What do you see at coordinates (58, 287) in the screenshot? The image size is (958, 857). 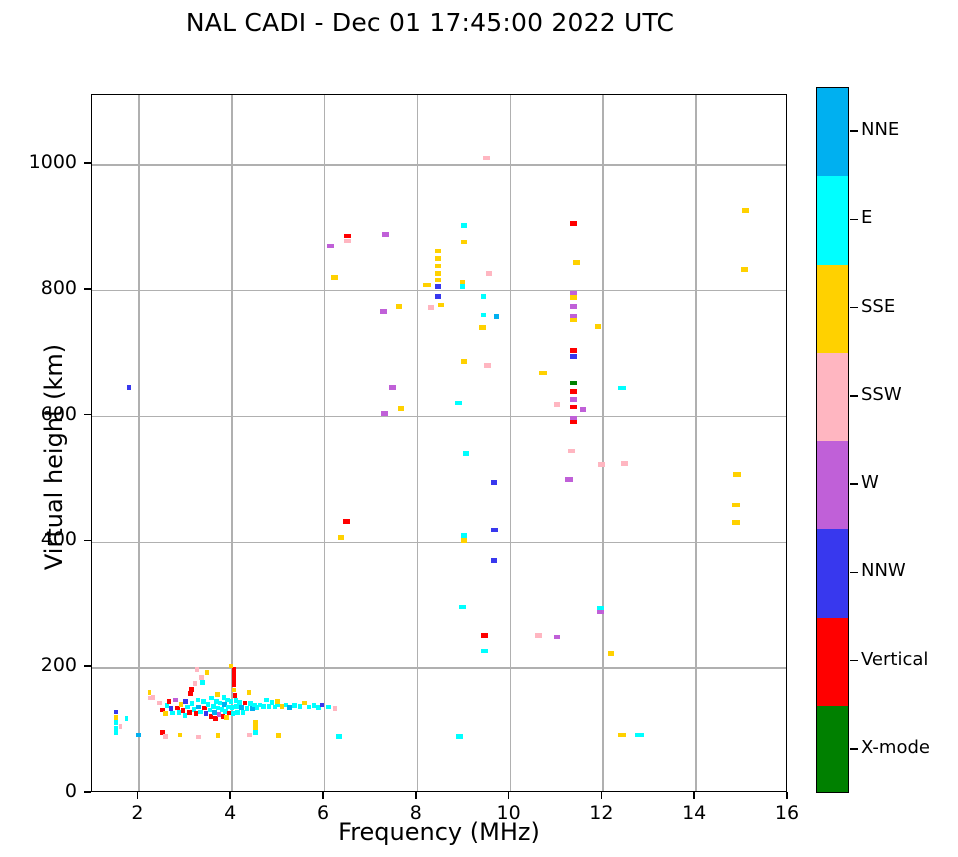 I see `y-axis-tick-label: 800` at bounding box center [58, 287].